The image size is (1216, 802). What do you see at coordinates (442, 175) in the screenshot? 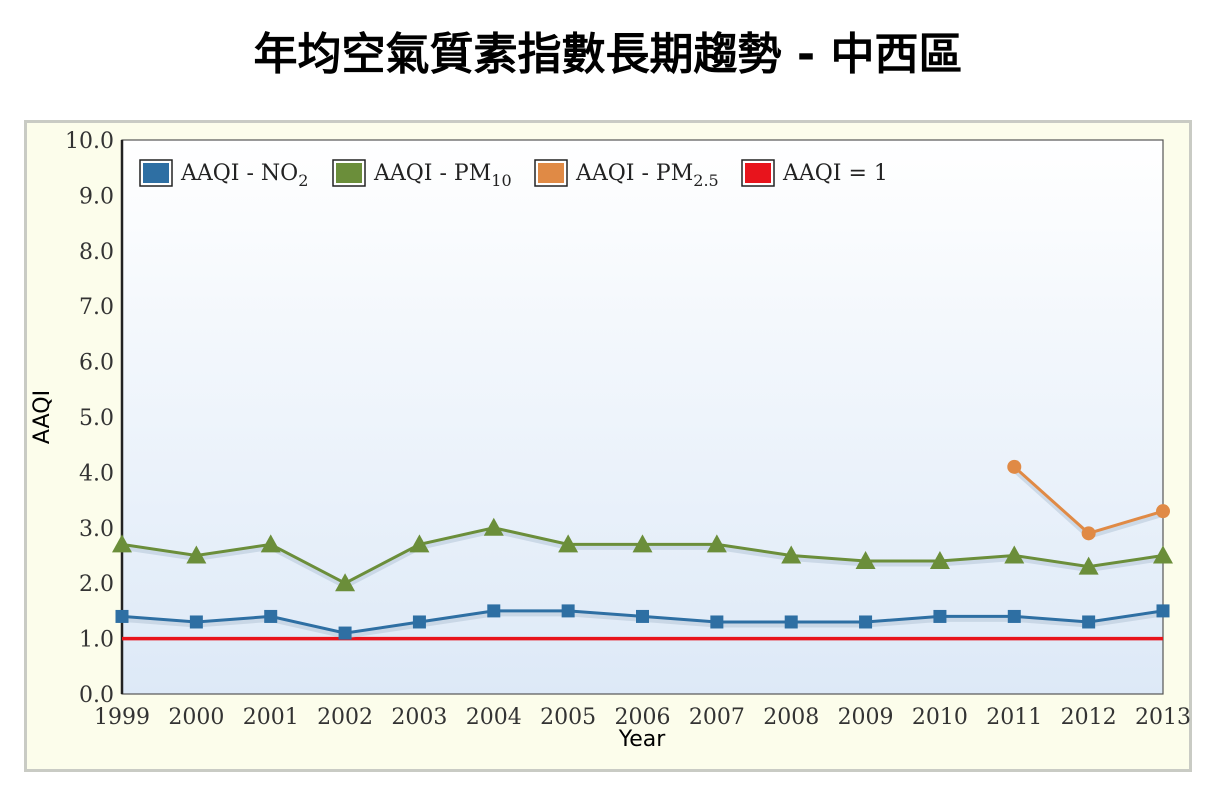
I see `legend-label: AAQI - PM10` at bounding box center [442, 175].